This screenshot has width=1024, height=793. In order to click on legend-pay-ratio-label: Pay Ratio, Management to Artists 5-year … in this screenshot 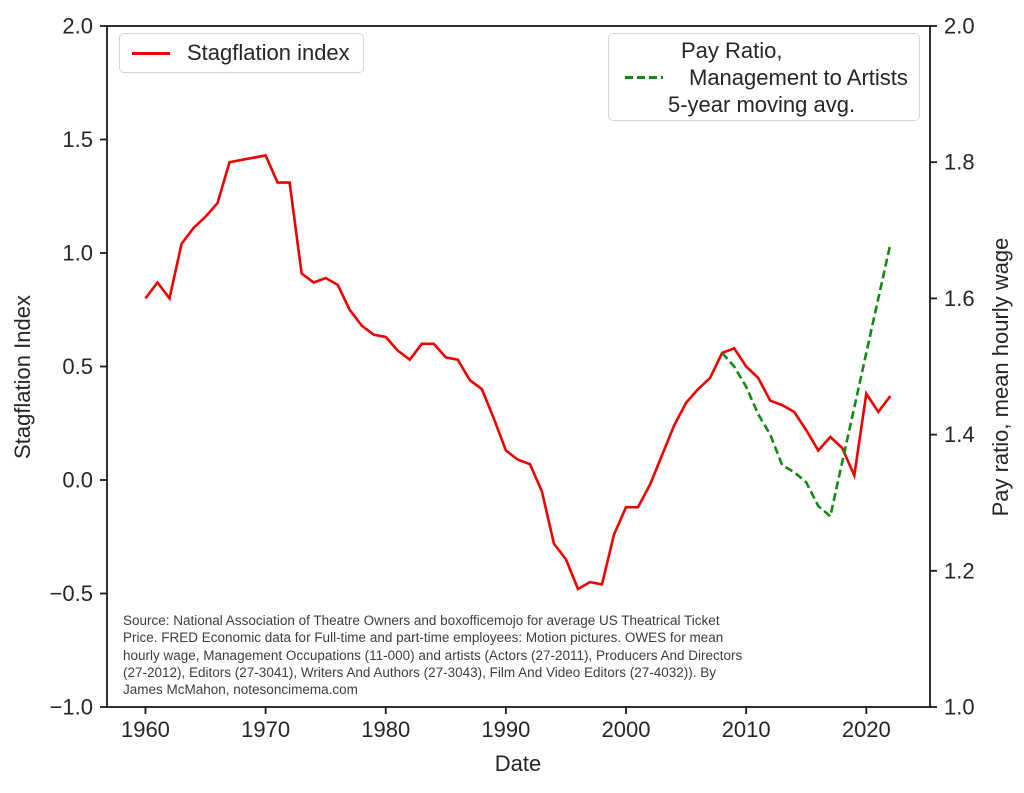, I will do `click(788, 77)`.